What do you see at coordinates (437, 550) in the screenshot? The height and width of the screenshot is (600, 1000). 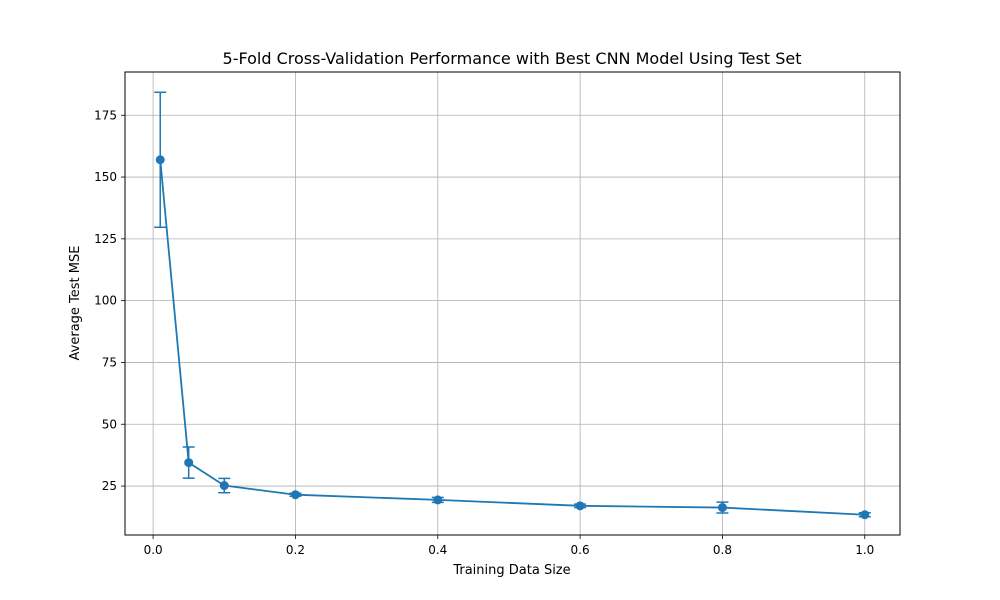 I see `x-tick-label: 0.4` at bounding box center [437, 550].